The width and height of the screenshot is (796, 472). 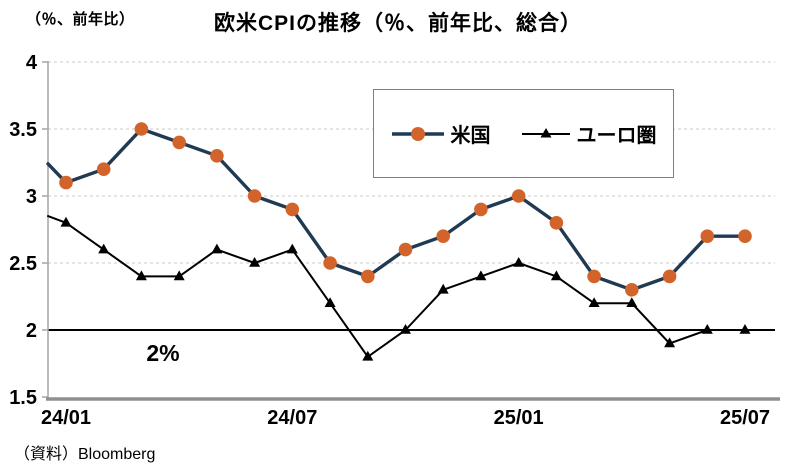 I want to click on euro-line-triangle-icon, so click(x=545, y=132).